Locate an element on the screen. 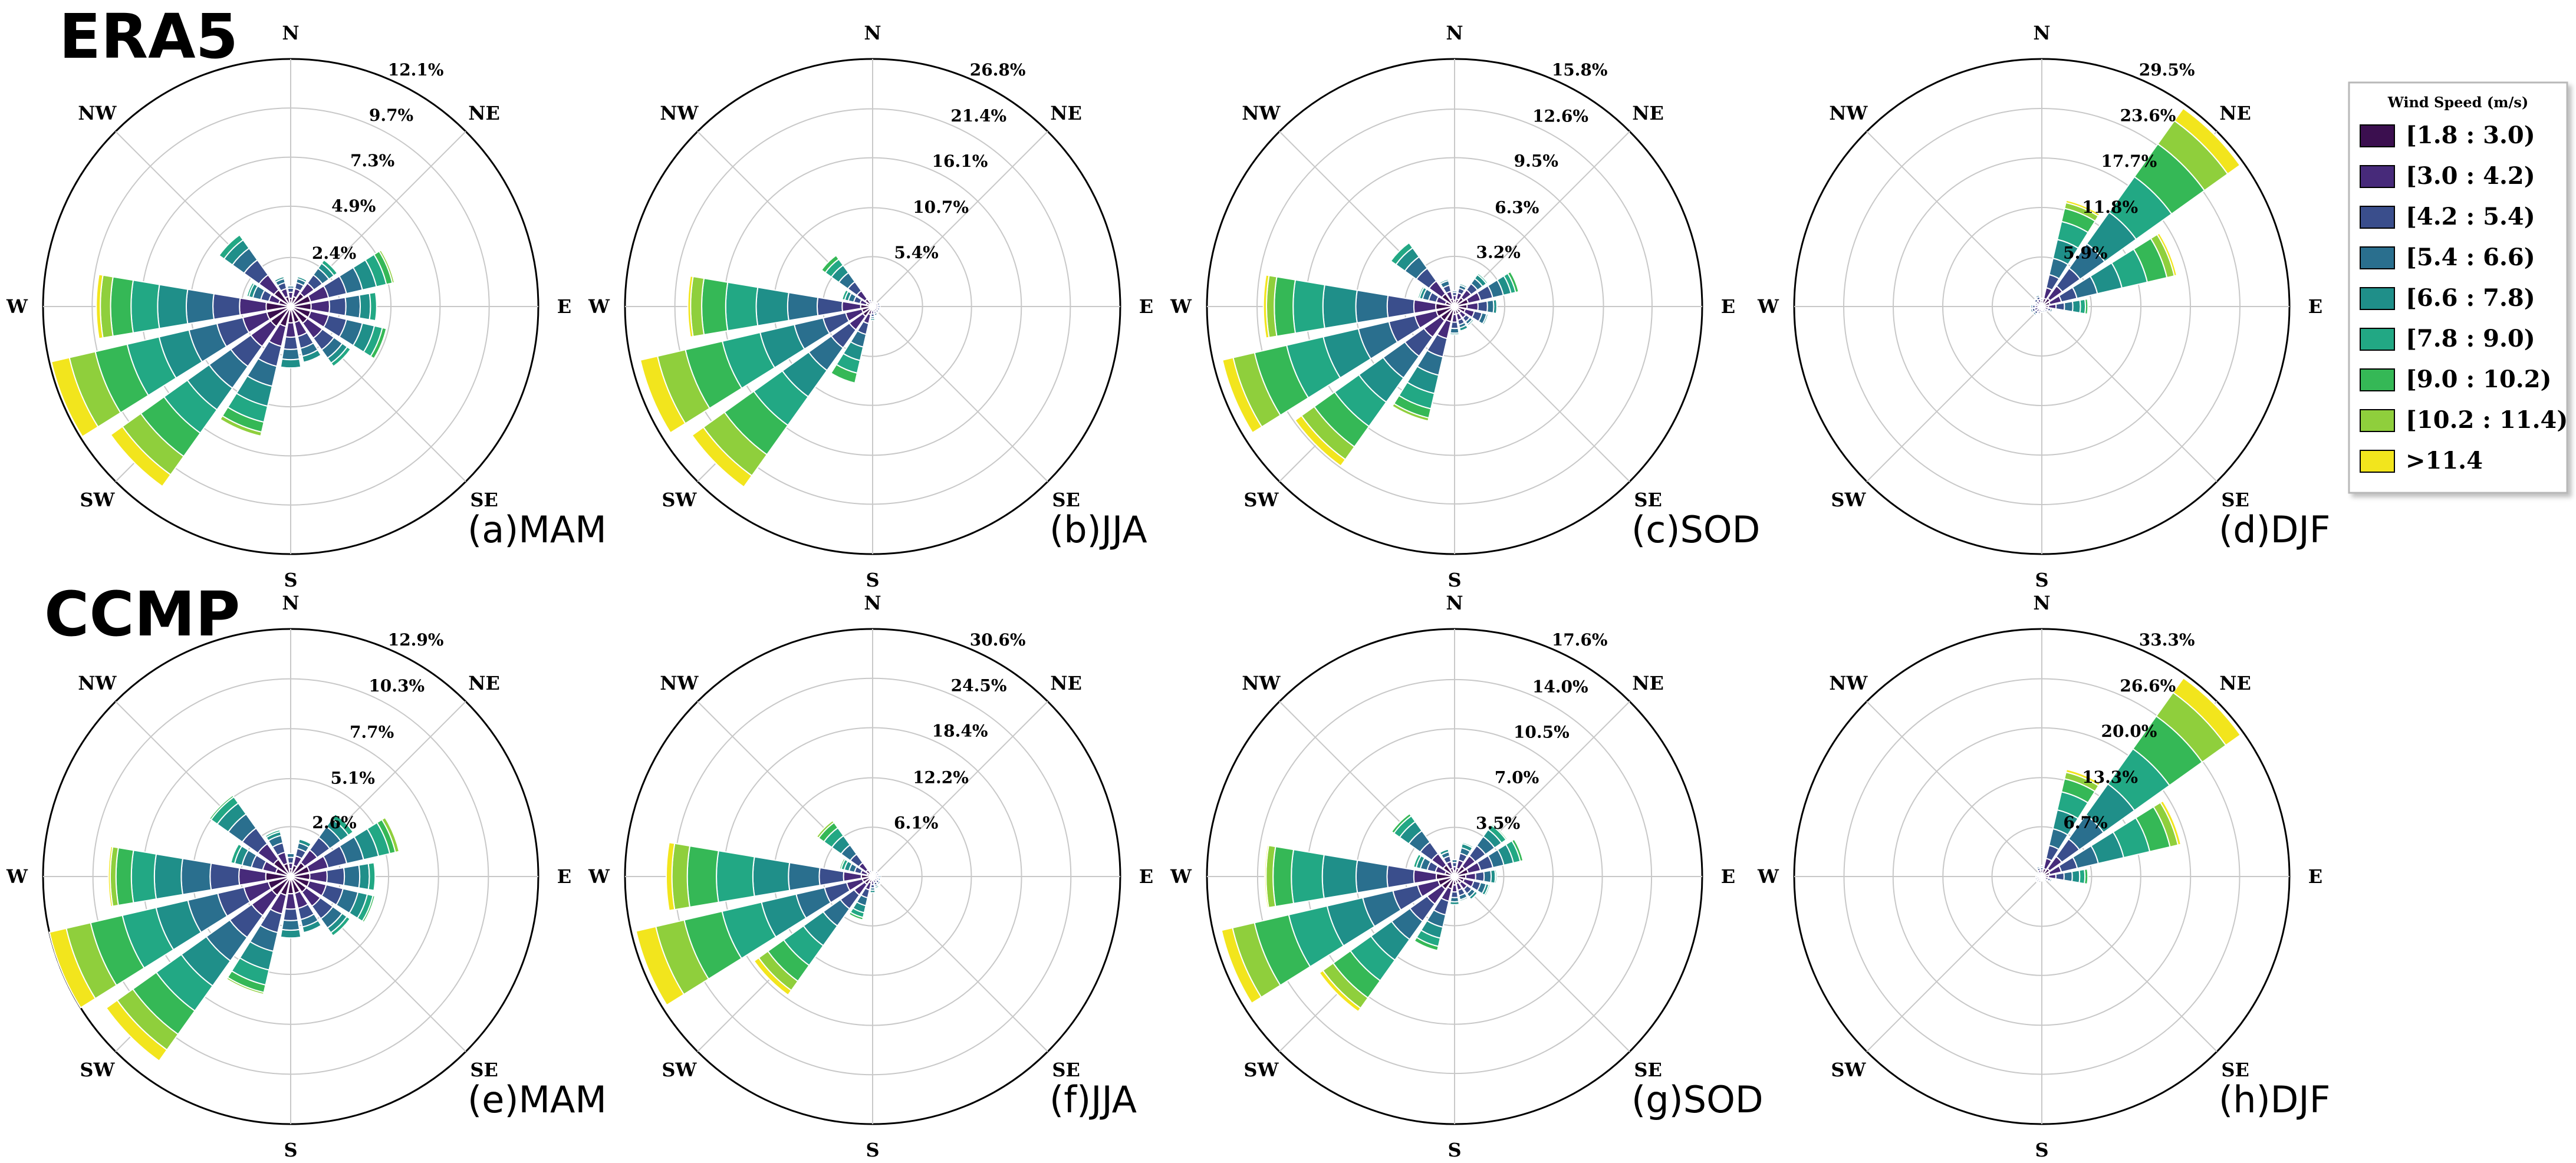  radial-tick-label: 3.2% is located at coordinates (1499, 252).